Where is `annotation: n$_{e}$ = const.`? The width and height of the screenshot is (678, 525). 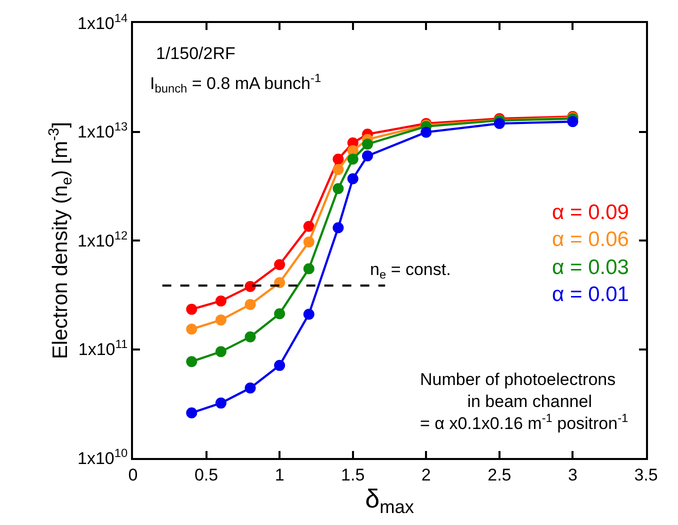
annotation: n$_{e}$ = const. is located at coordinates (410, 271).